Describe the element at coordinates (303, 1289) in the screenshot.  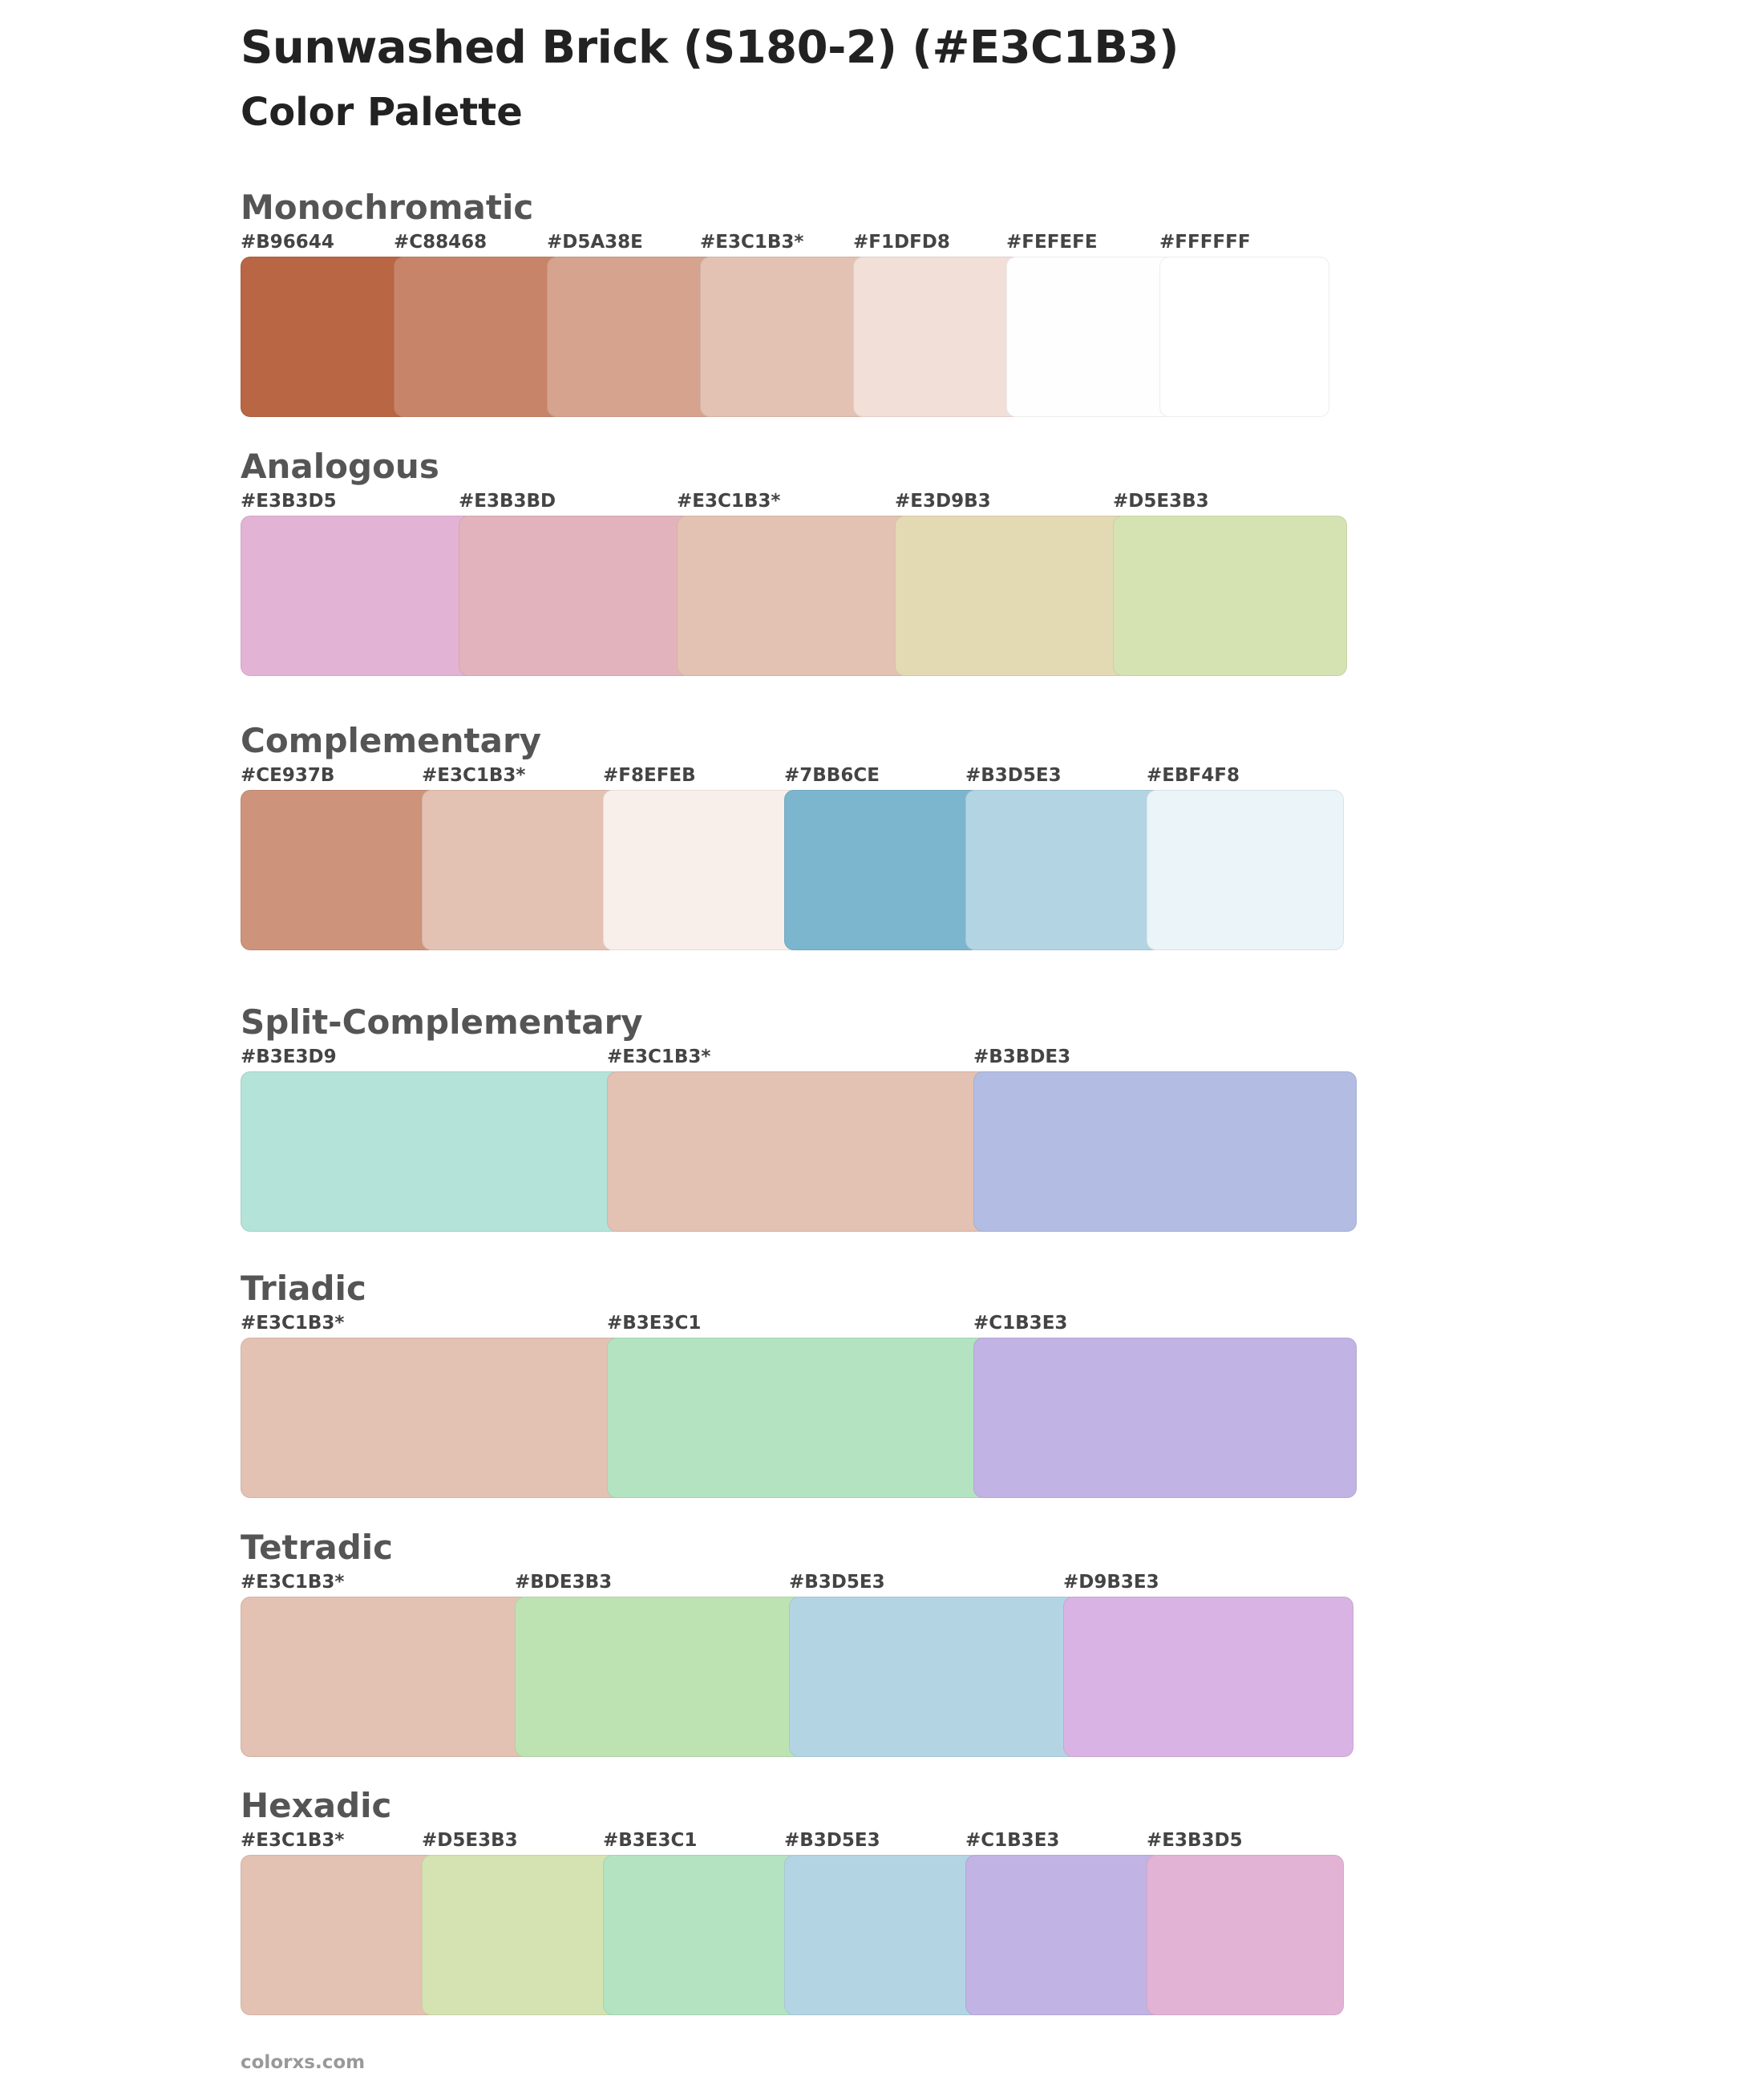
I see `section-title: Triadic` at that location.